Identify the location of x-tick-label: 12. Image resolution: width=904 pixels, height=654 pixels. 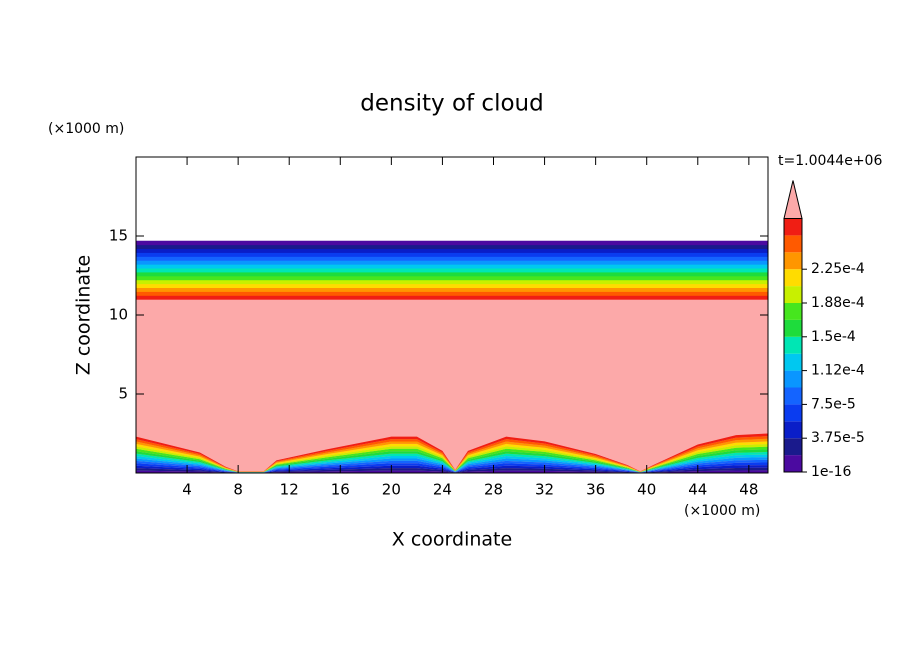
(289, 490).